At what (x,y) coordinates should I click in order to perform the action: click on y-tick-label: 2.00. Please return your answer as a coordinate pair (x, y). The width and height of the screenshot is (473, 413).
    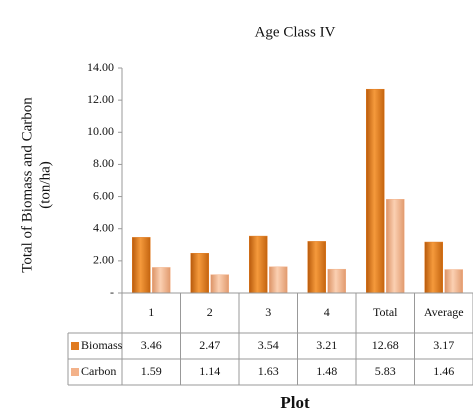
    Looking at the image, I should click on (103, 260).